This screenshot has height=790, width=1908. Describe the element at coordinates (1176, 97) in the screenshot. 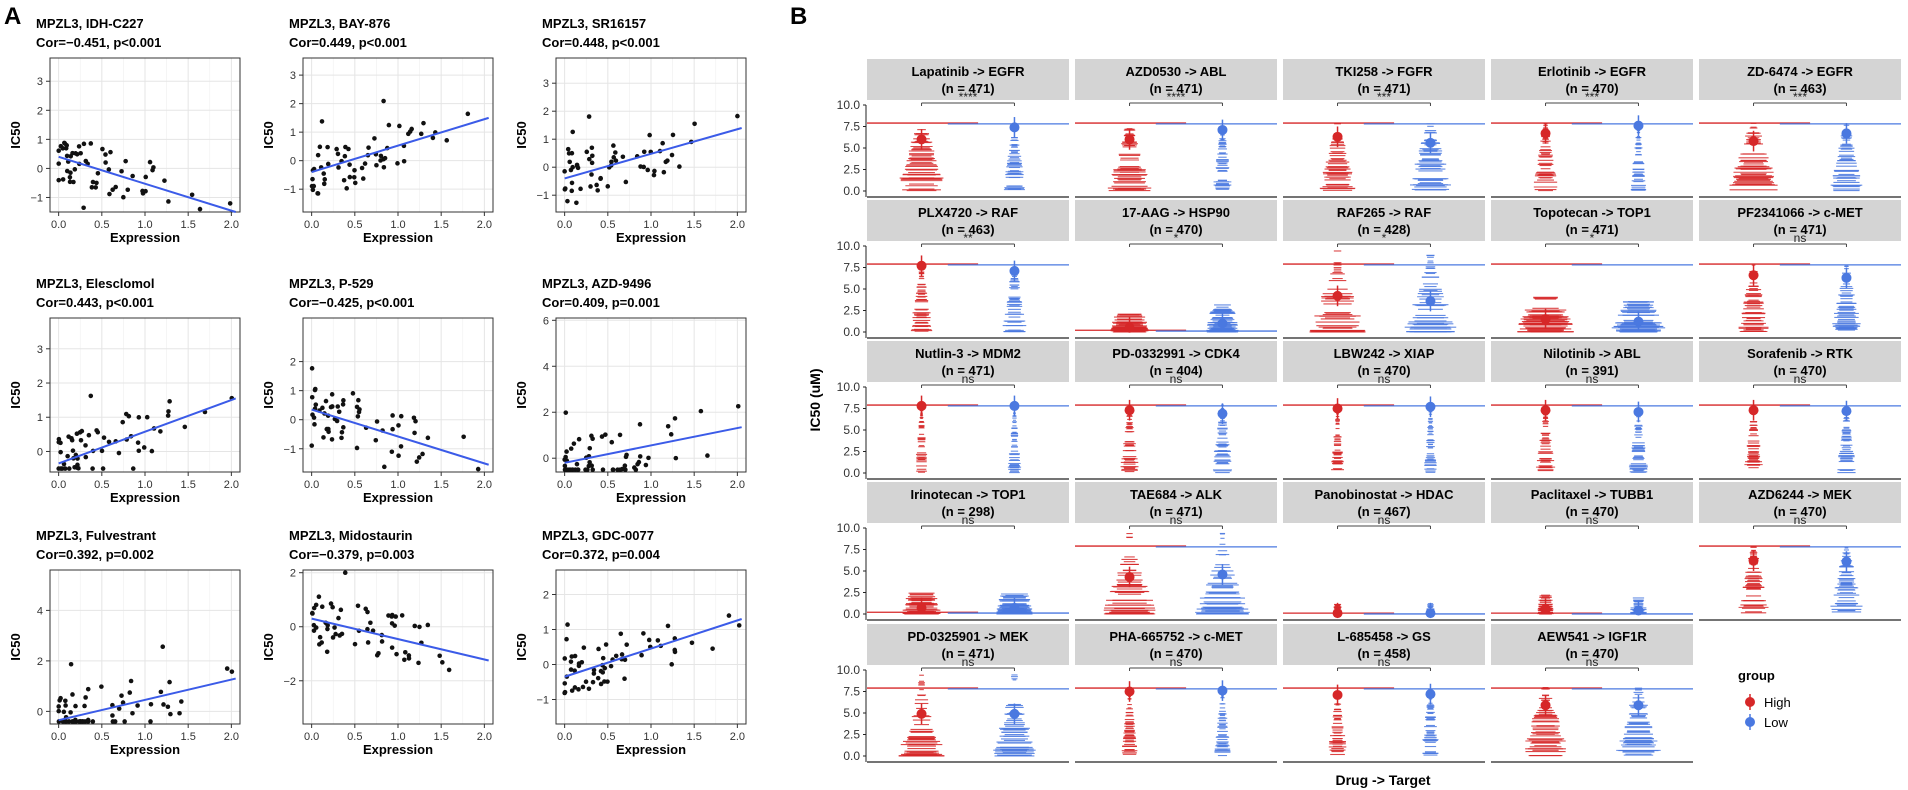

I see `sig-label: ****` at that location.